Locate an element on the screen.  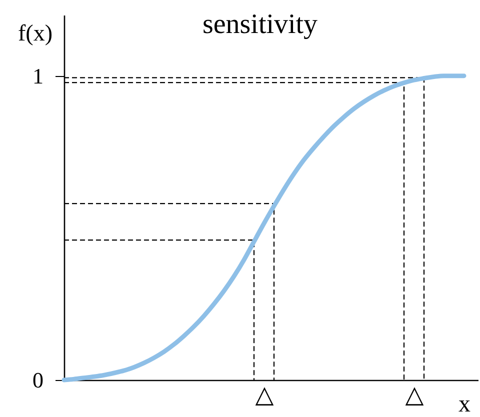
y-axis-title: f(x) is located at coordinates (35, 33).